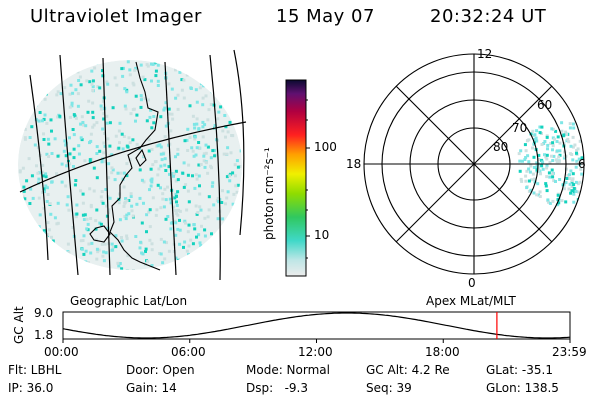  What do you see at coordinates (61, 352) in the screenshot?
I see `altitude-xtick-0000: 00:00` at bounding box center [61, 352].